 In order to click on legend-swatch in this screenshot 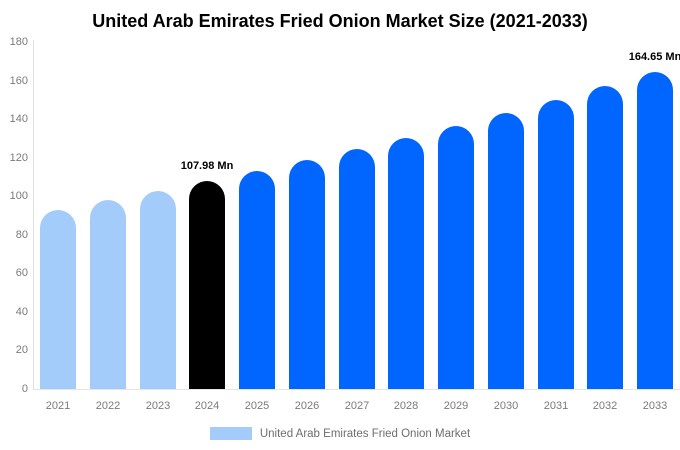, I will do `click(230, 433)`.